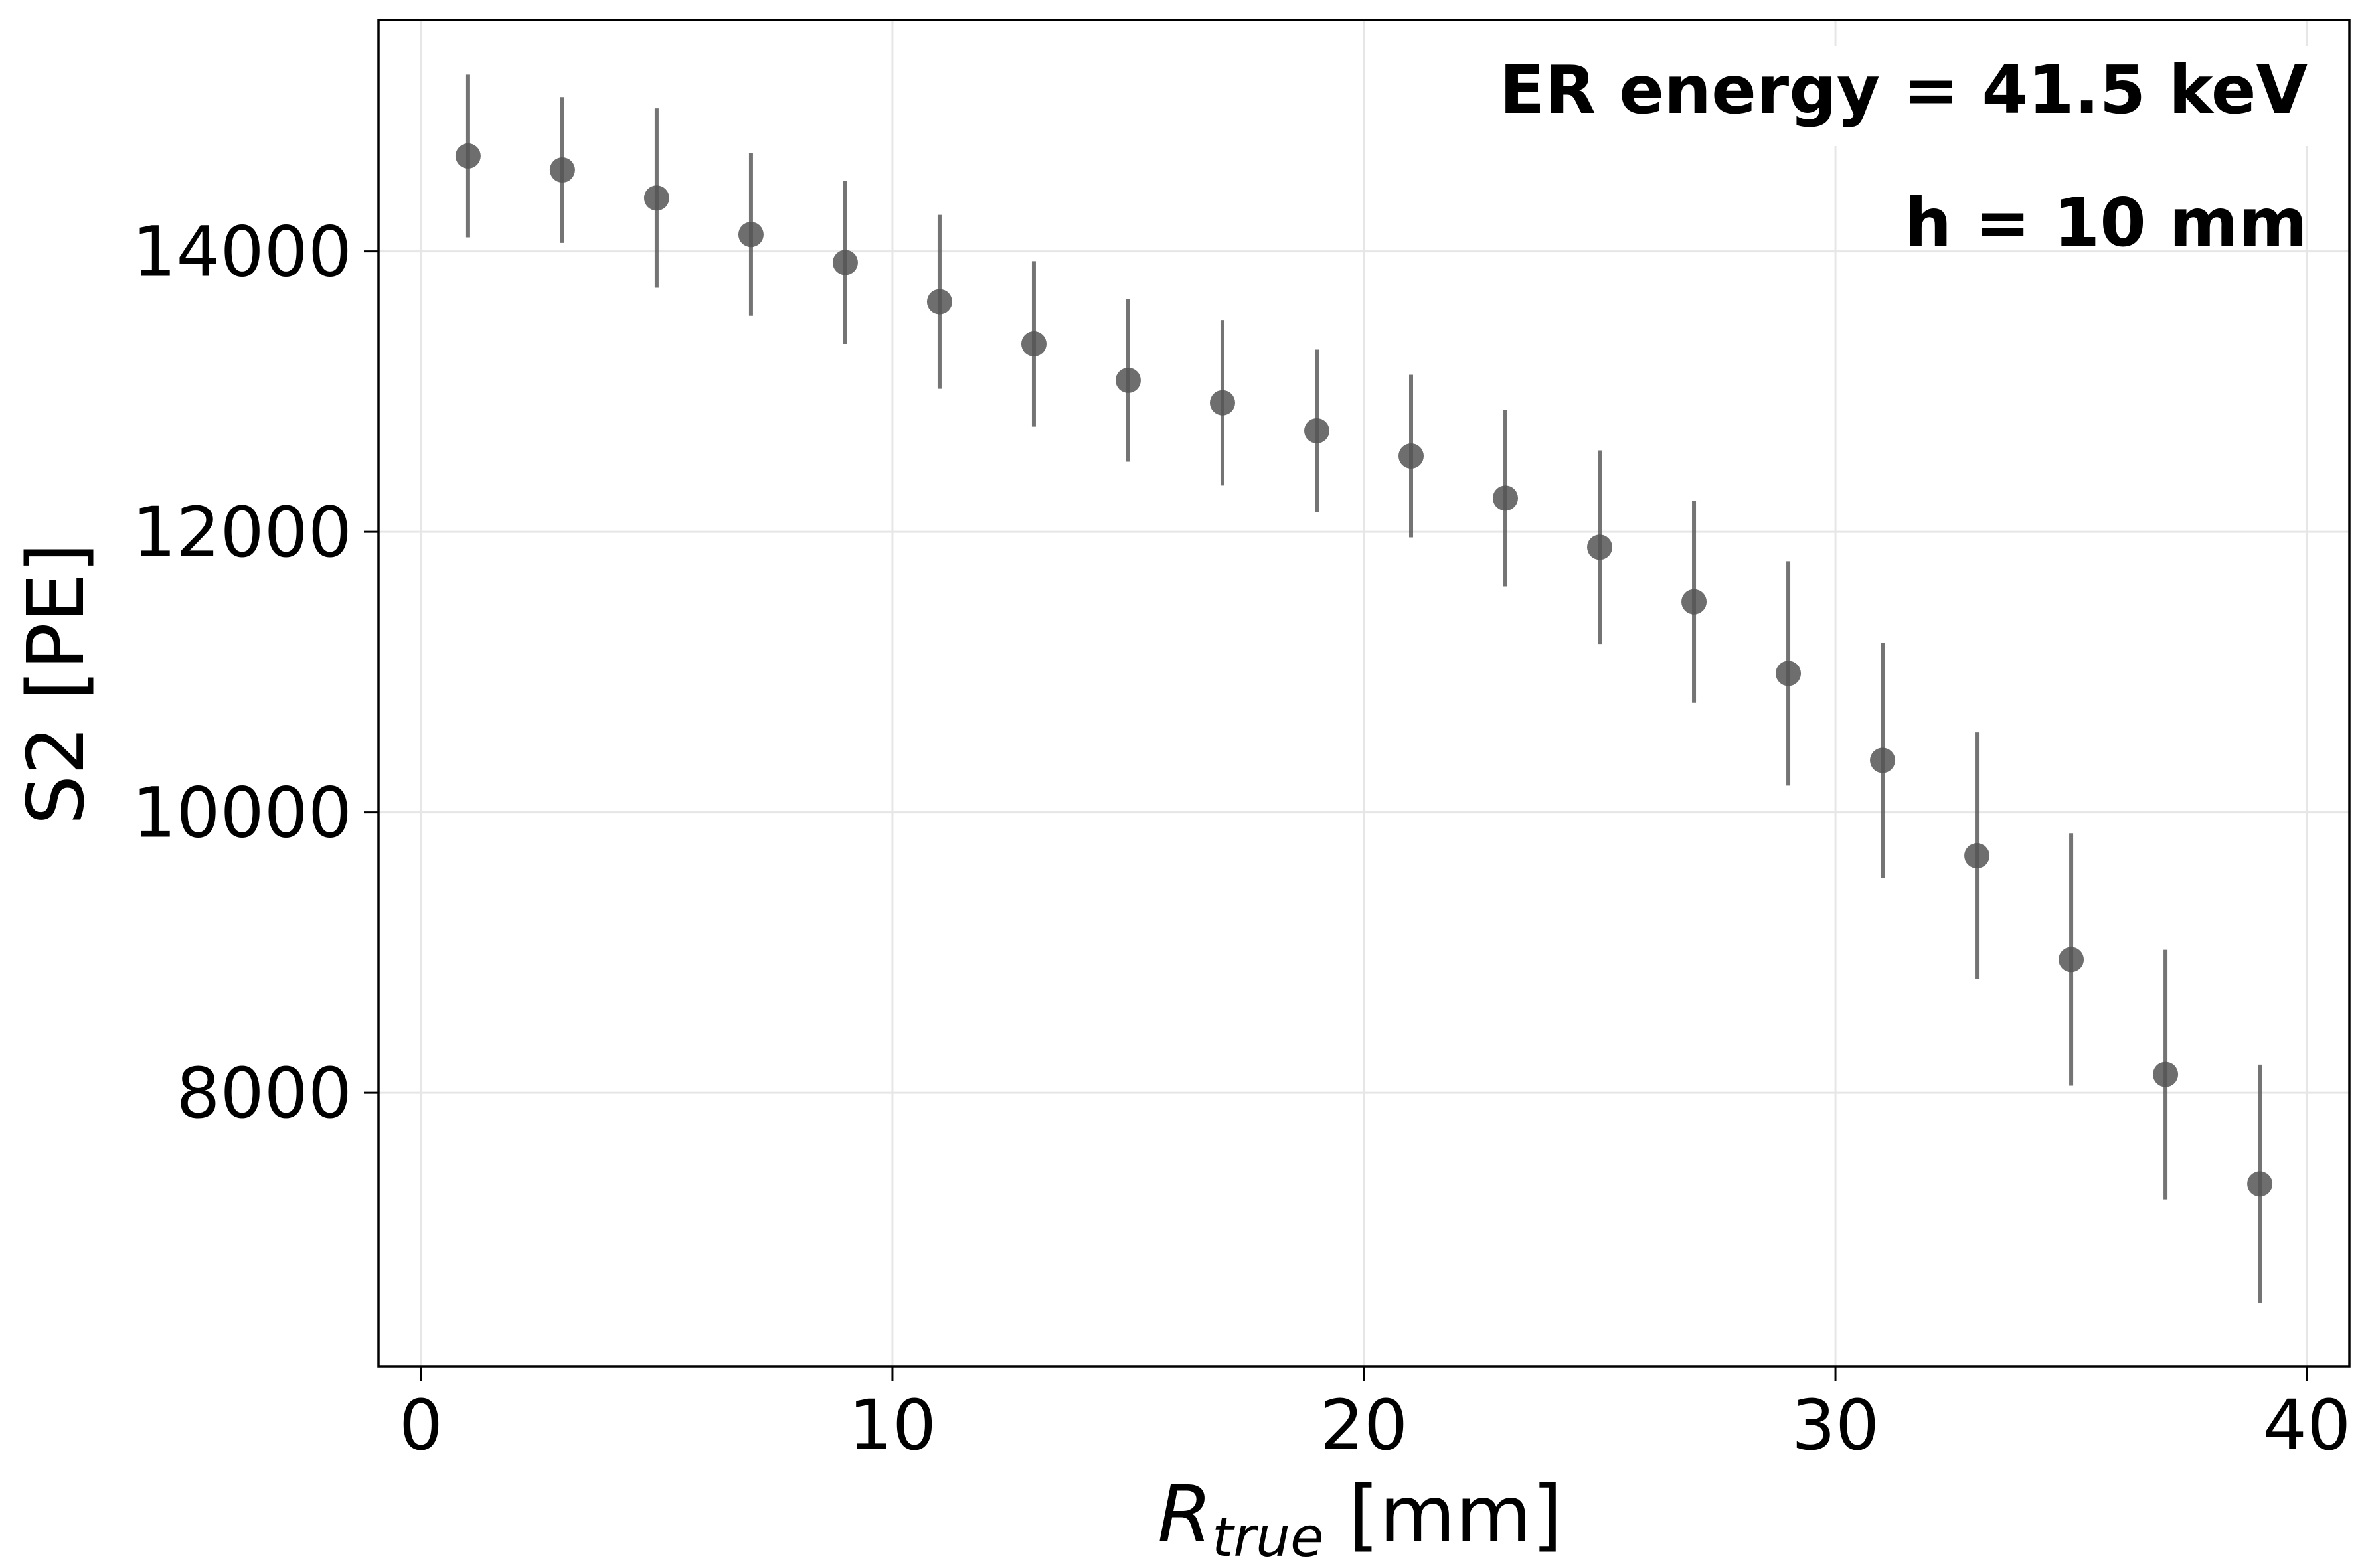 Image resolution: width=2364 pixels, height=1568 pixels. I want to click on x-tick-label: 0, so click(421, 1425).